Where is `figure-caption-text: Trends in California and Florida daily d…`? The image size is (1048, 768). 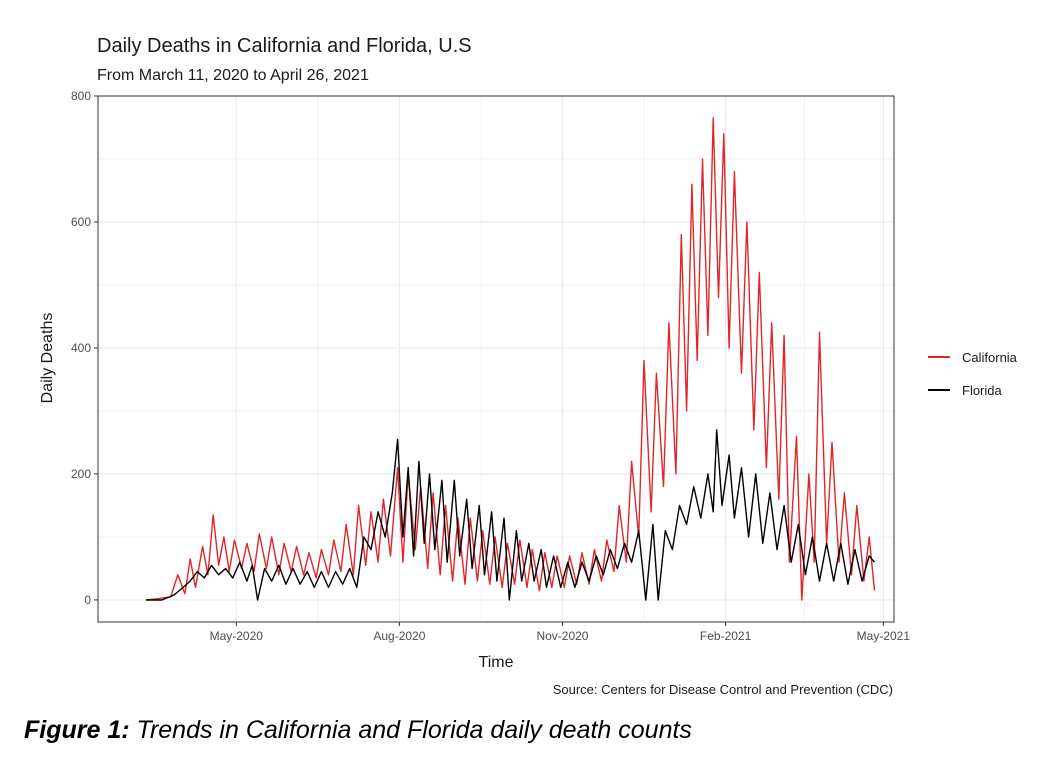
figure-caption-text: Trends in California and Florida daily d… is located at coordinates (410, 730).